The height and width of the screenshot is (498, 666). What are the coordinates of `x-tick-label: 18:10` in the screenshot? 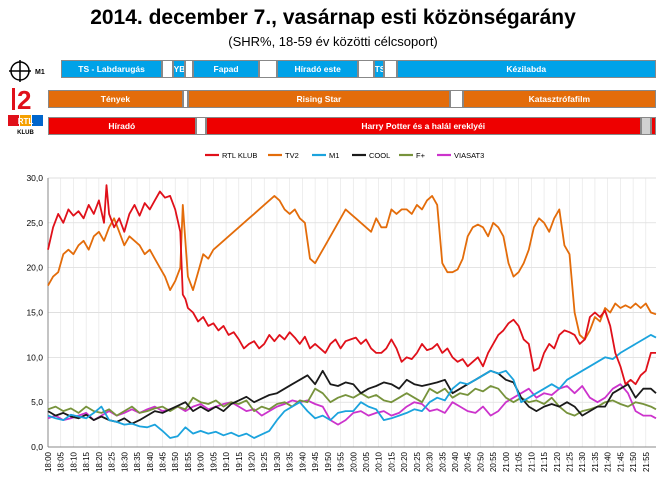 It's located at (73, 461).